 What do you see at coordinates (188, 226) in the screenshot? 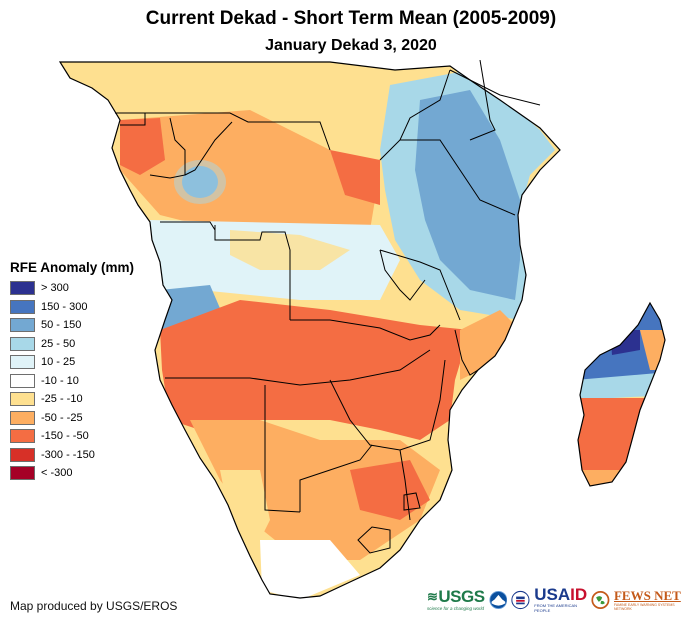
I see `border-angola-drc-west` at bounding box center [188, 226].